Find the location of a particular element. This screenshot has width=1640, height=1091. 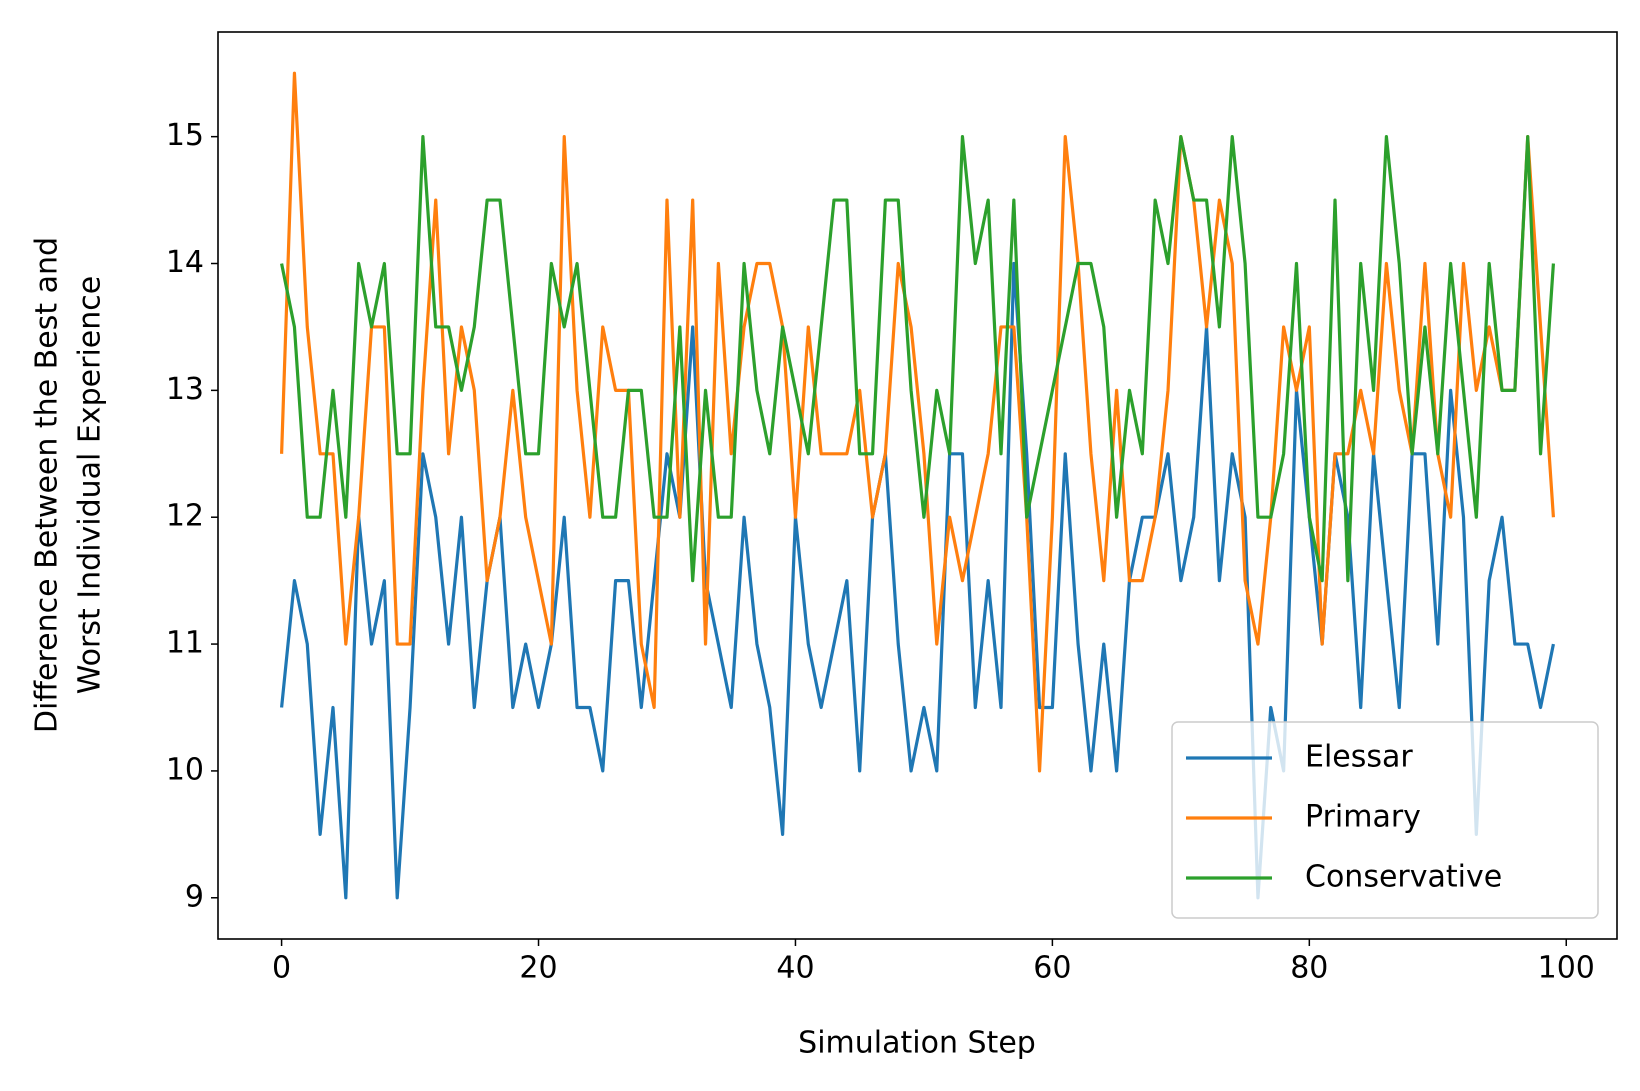

x-tick-label: 40 is located at coordinates (795, 968).